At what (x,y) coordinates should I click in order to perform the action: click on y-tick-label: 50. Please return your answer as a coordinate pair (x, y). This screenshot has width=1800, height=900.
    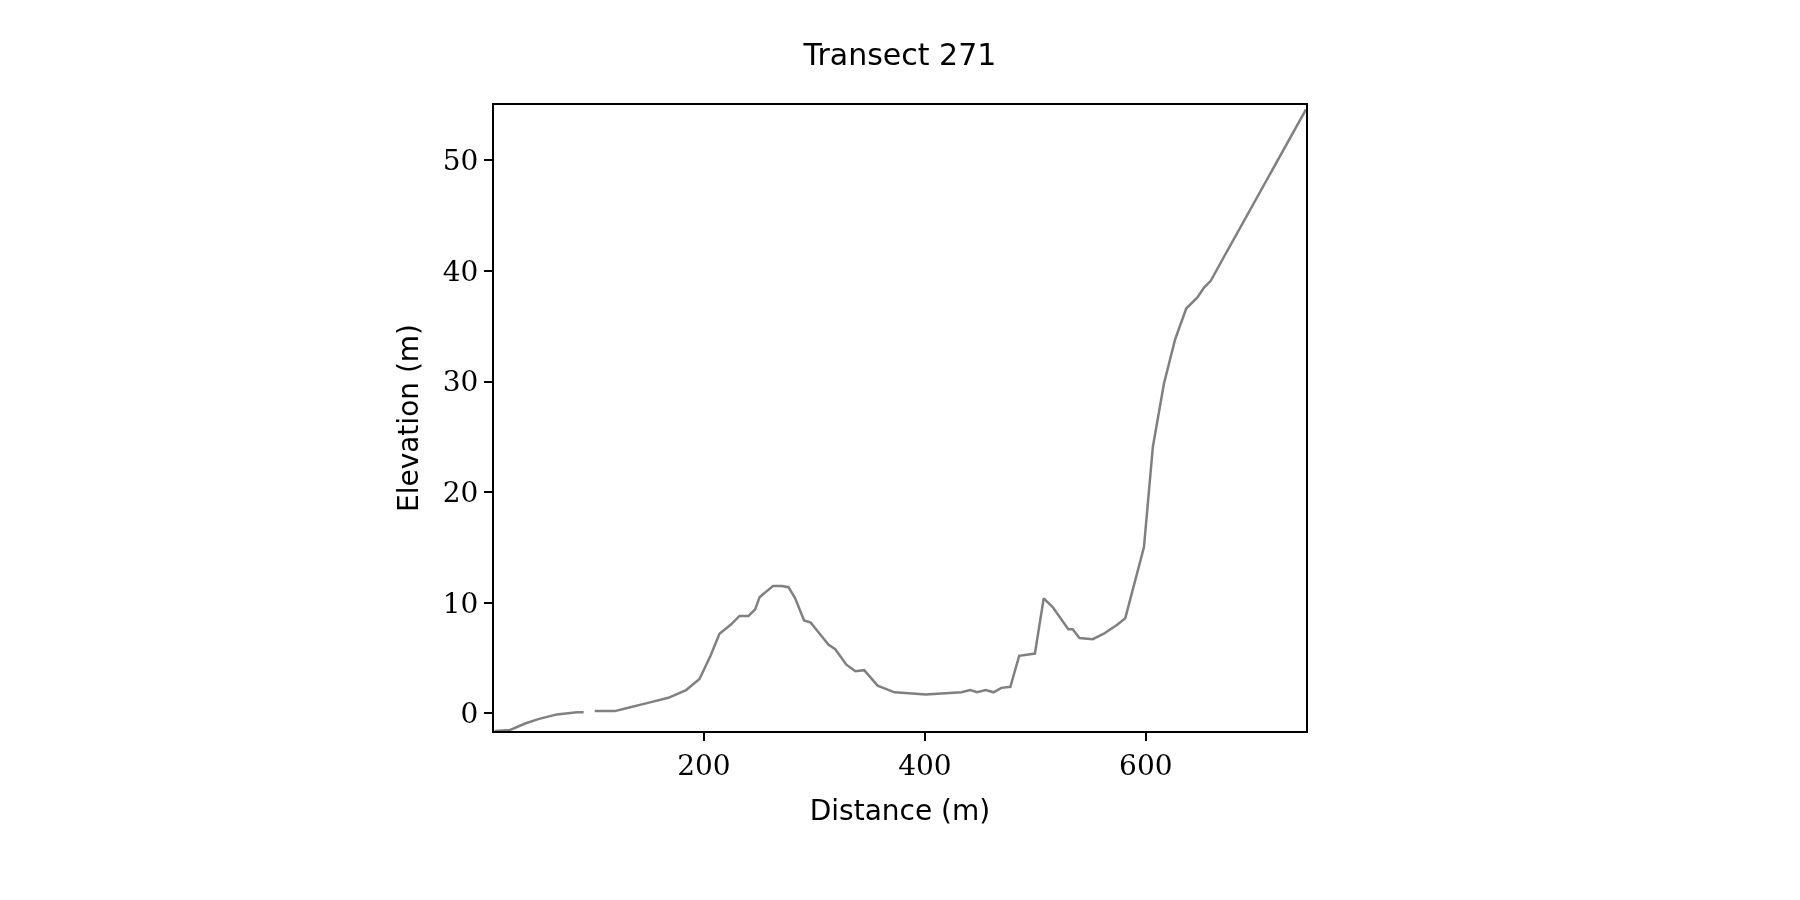
    Looking at the image, I should click on (460, 161).